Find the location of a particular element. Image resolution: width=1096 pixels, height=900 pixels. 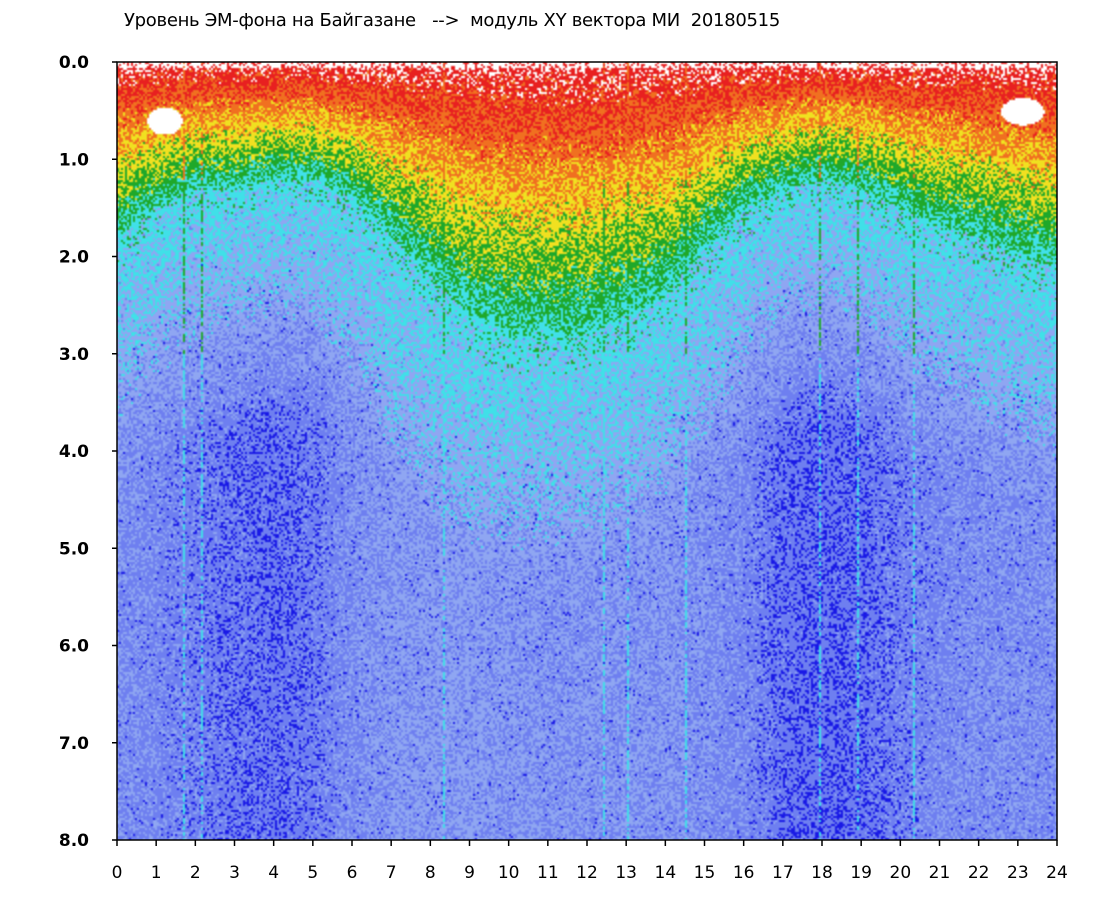

x-tick-label: 17 is located at coordinates (783, 873).